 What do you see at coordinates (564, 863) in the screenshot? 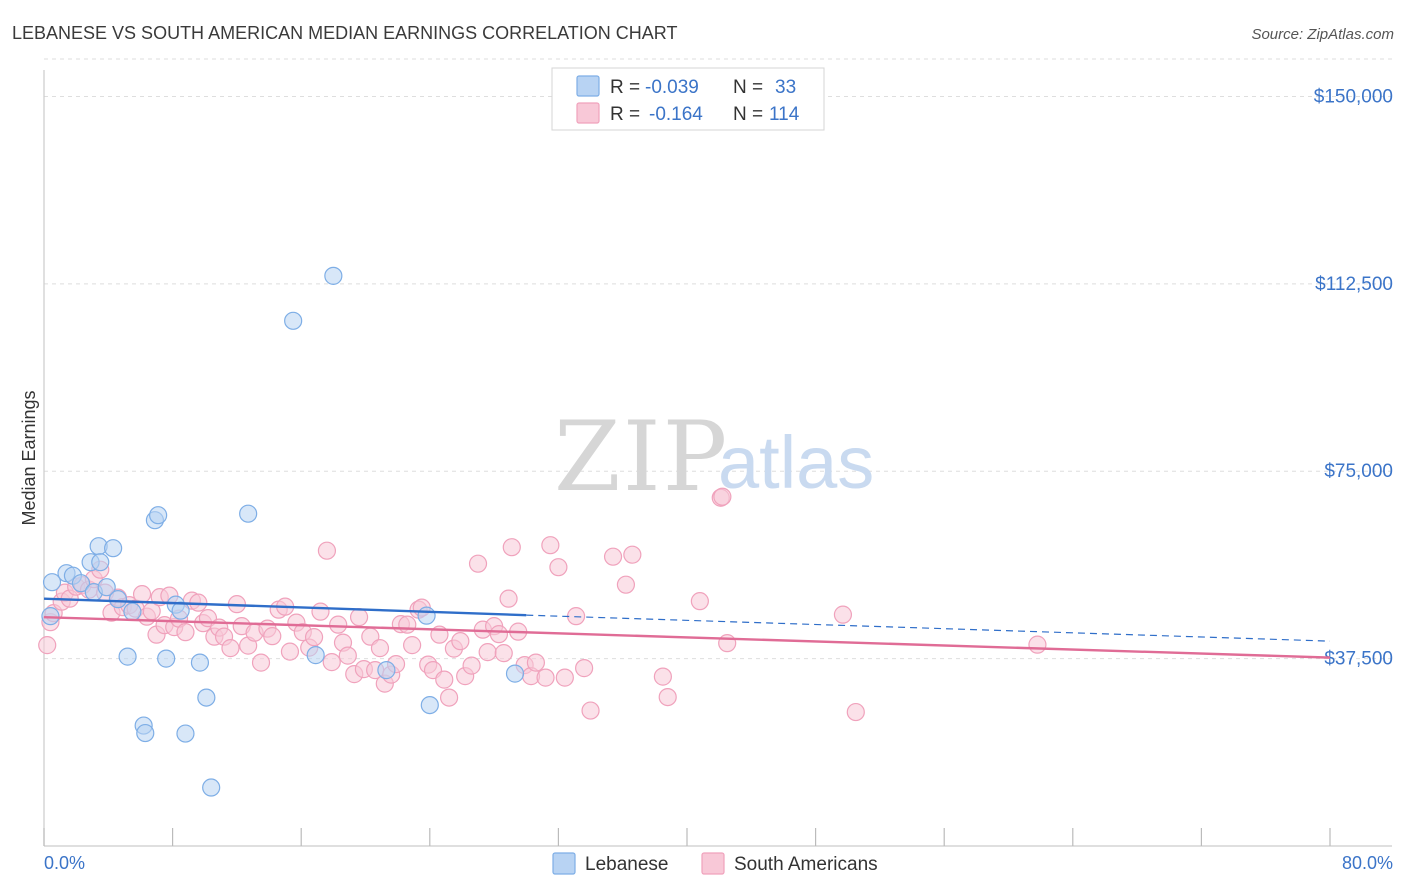
I see `bottom-legend-swatch-lebanese` at bounding box center [564, 863].